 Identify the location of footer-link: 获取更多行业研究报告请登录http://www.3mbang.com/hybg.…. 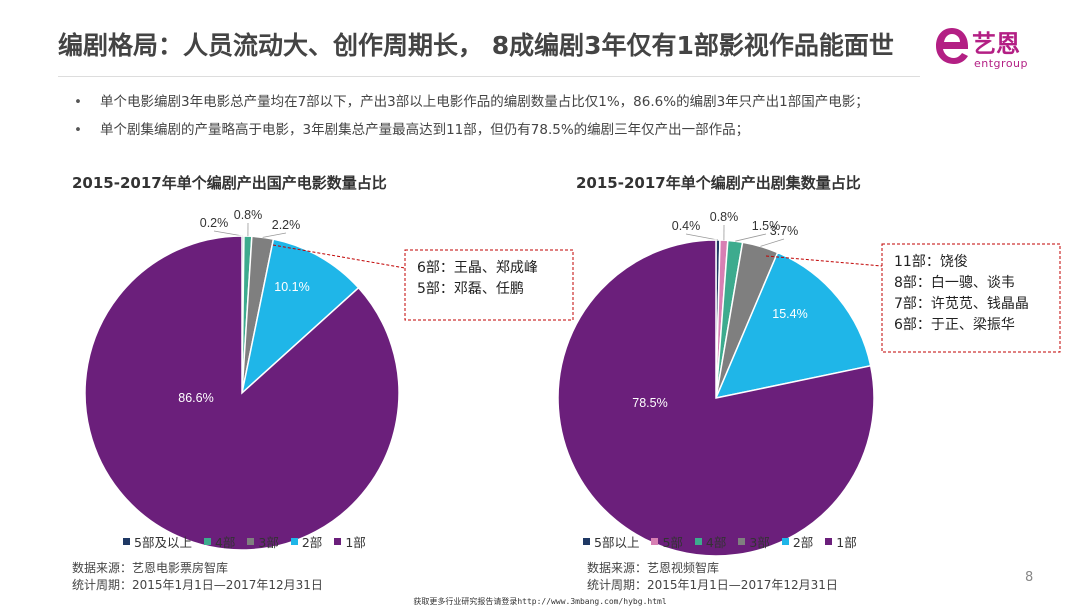
(540, 601).